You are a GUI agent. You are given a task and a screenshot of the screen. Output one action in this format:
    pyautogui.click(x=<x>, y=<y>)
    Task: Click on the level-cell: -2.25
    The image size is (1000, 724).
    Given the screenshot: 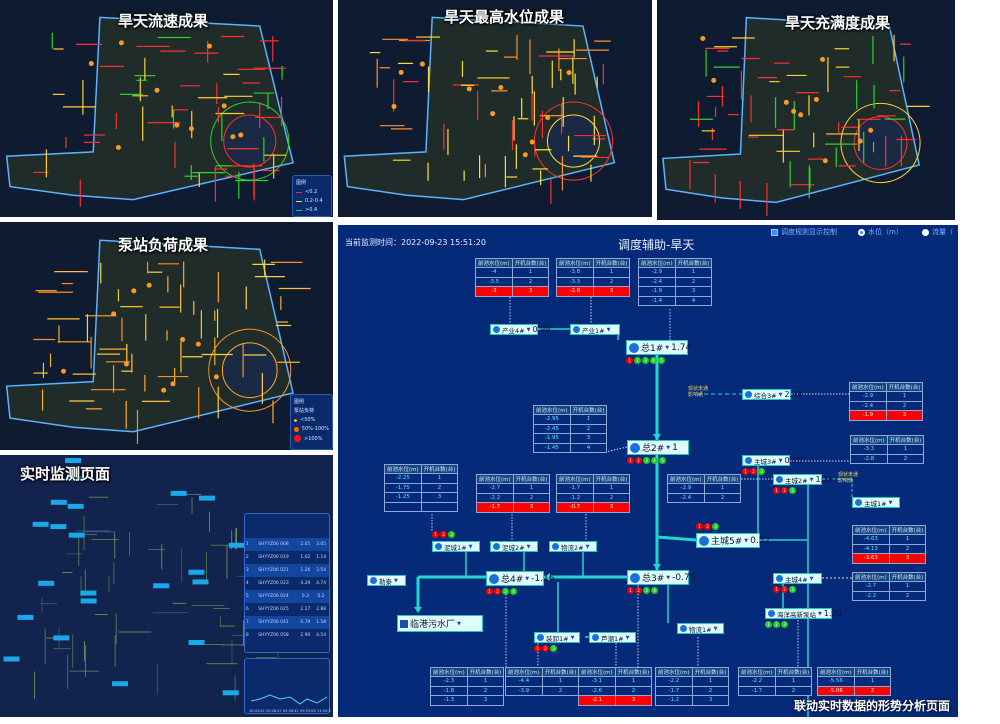 What is the action you would take?
    pyautogui.click(x=403, y=478)
    